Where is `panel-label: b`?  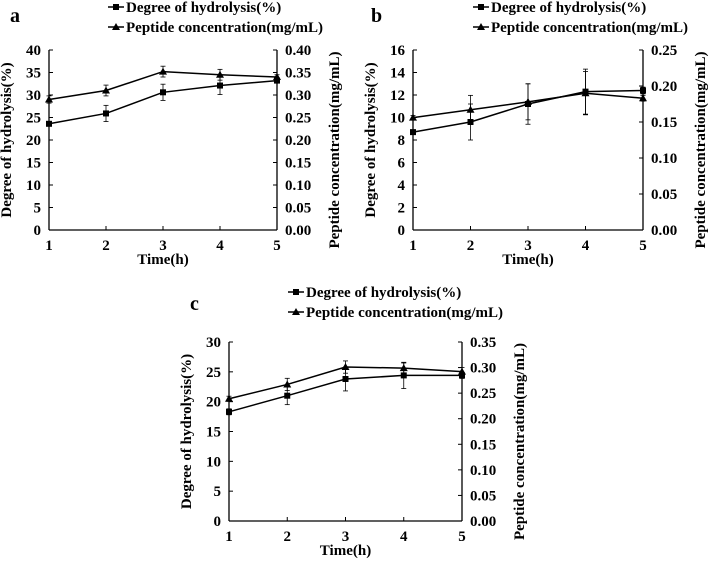 panel-label: b is located at coordinates (376, 16).